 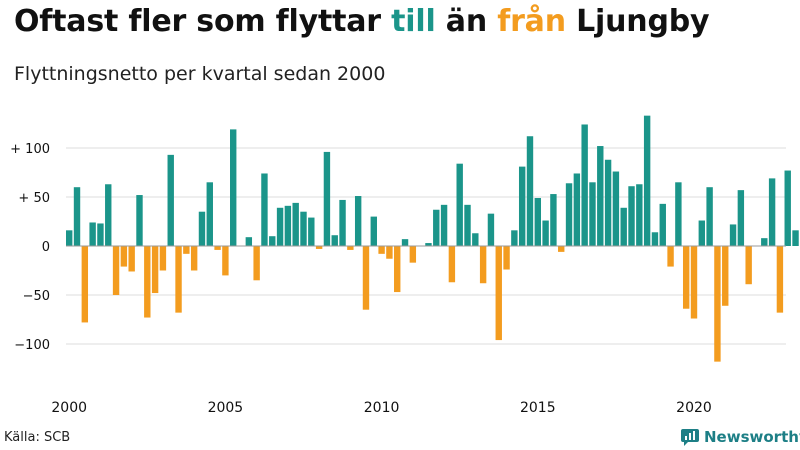 I want to click on bar-2020-q1, so click(x=694, y=282).